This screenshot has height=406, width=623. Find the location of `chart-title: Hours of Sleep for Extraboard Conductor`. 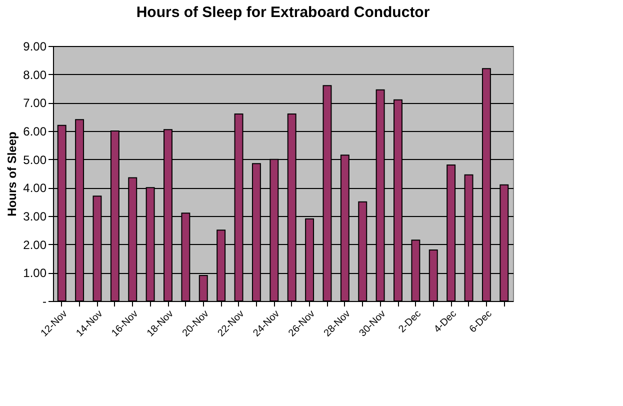

chart-title: Hours of Sleep for Extraboard Conductor is located at coordinates (283, 12).